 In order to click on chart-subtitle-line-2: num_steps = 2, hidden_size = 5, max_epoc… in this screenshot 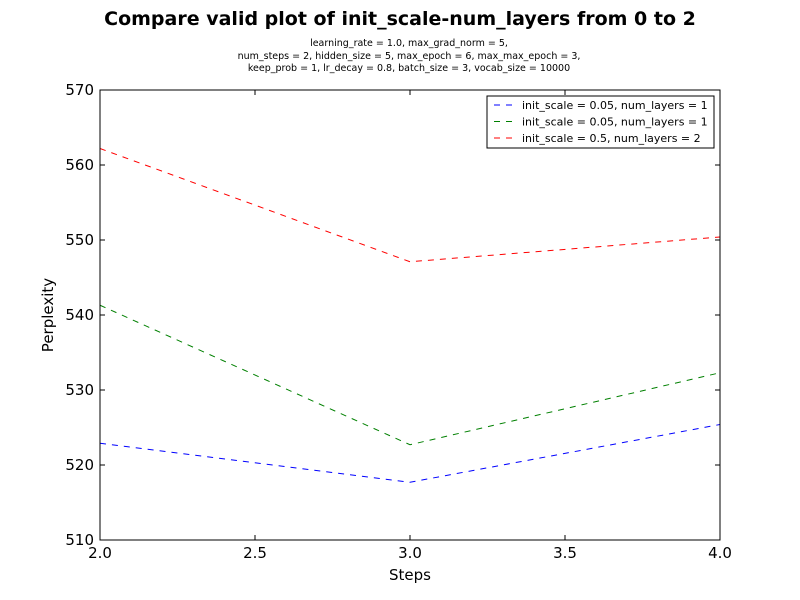, I will do `click(409, 56)`.